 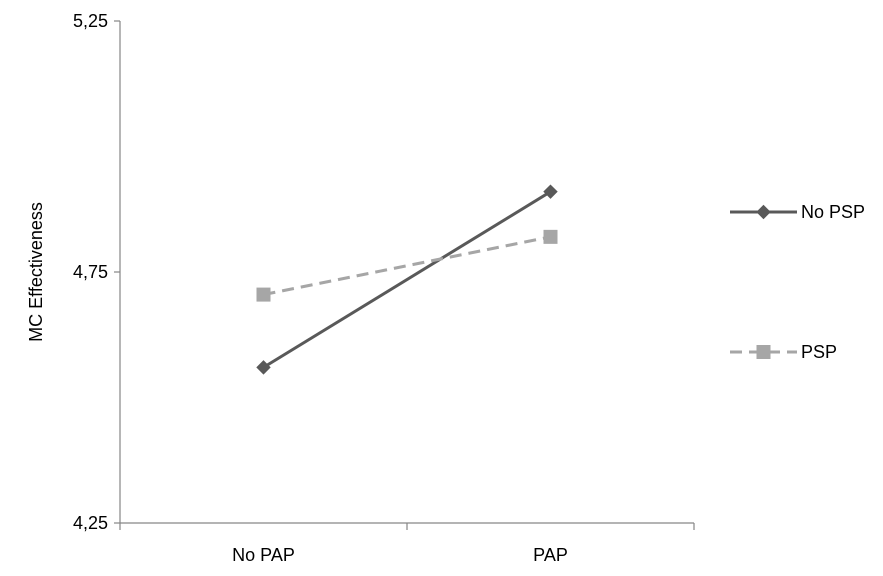 I want to click on y-axis-title: MC Effectiveness, so click(x=36, y=272).